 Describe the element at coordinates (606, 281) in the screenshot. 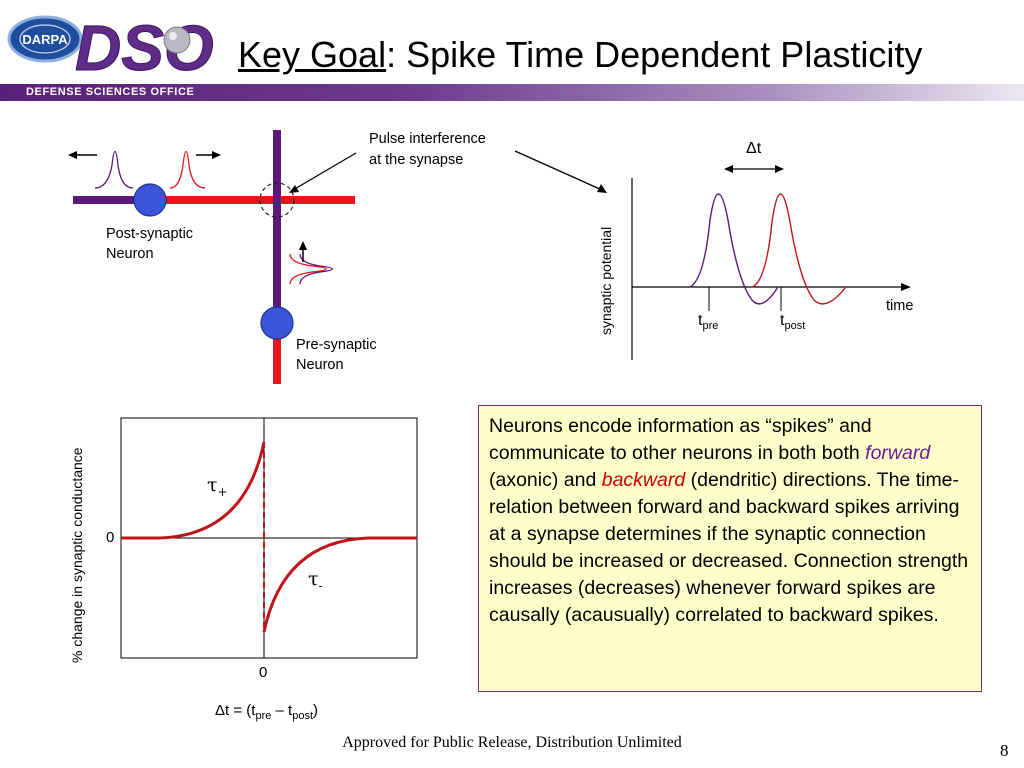

I see `ylabel-synaptic-potential: synaptic potential` at that location.